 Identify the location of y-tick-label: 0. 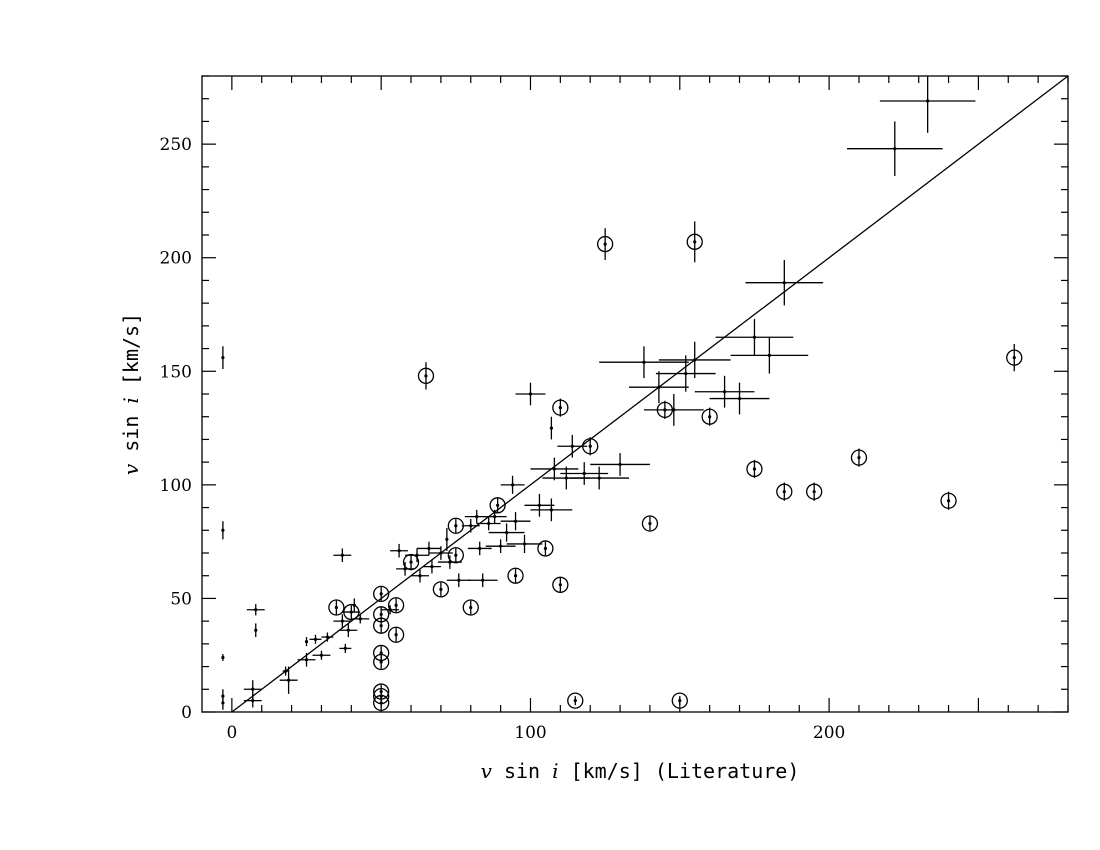
(186, 713).